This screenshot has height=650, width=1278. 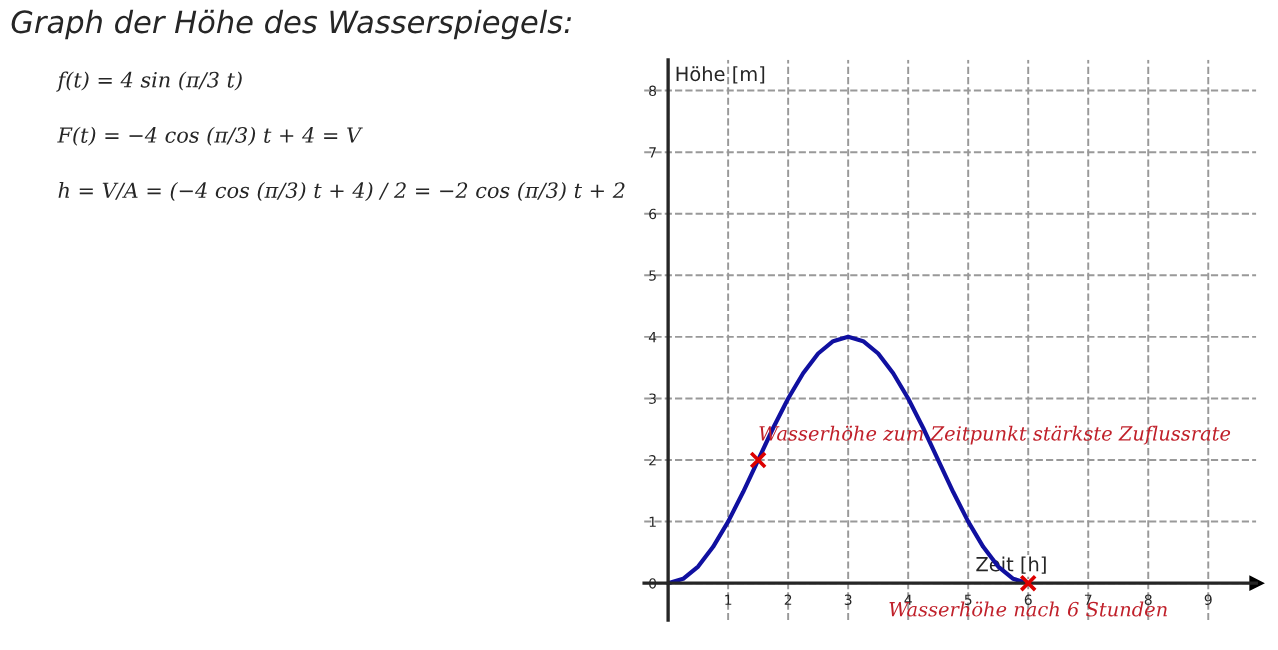 What do you see at coordinates (720, 75) in the screenshot?
I see `y-axis-title: Höhe [m]` at bounding box center [720, 75].